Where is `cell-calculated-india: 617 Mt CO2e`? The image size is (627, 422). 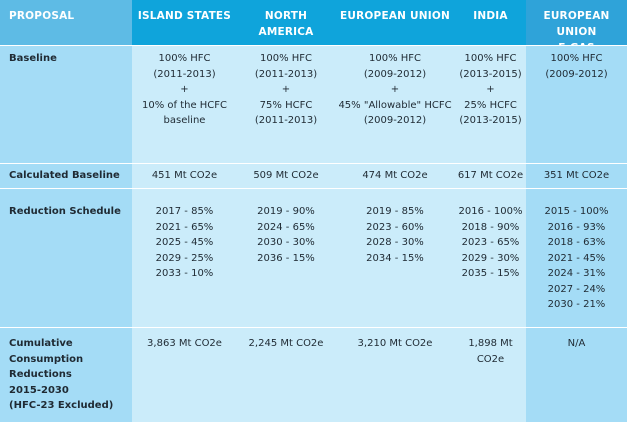
cell-calculated-india: 617 Mt CO2e is located at coordinates (490, 175).